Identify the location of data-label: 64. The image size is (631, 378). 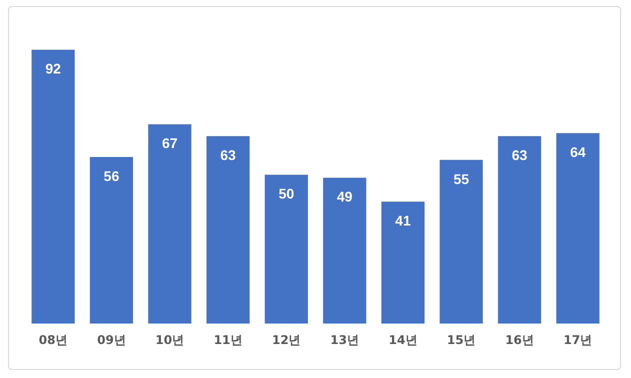
(578, 152).